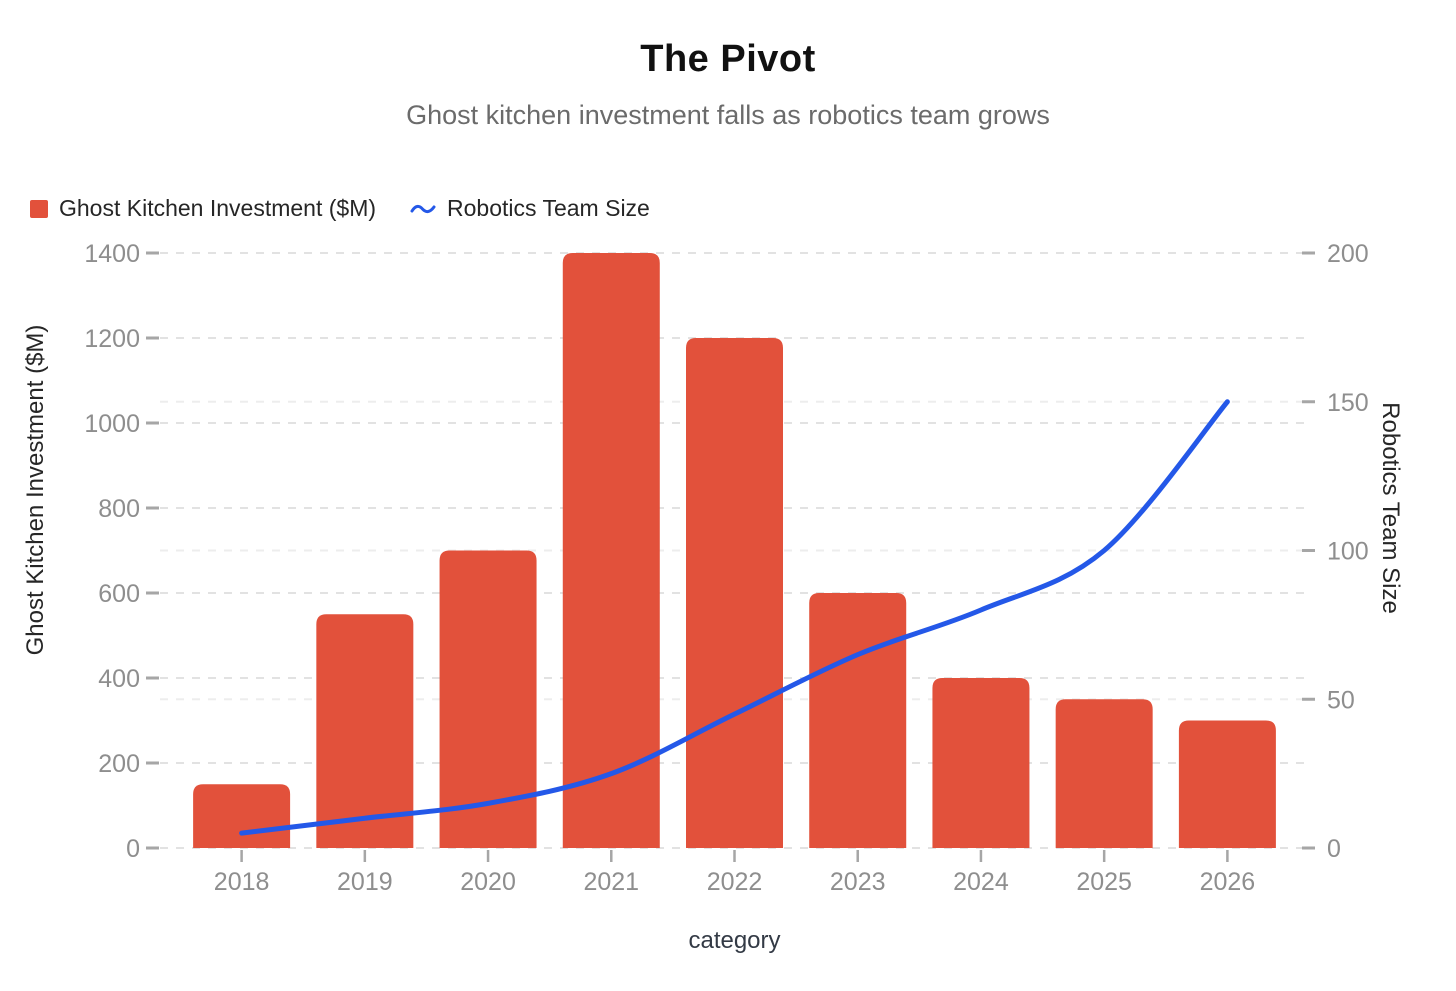  I want to click on bar-2024, so click(981, 763).